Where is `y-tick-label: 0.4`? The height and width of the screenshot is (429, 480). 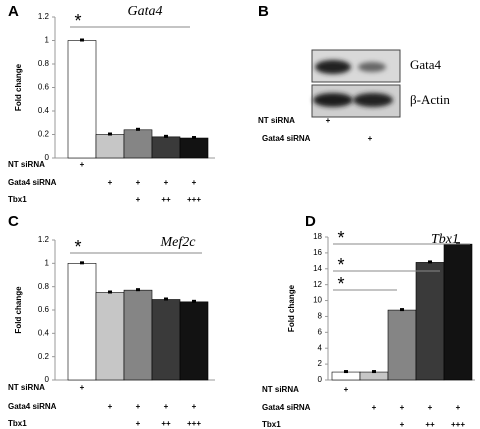
y-tick-label: 0.4 is located at coordinates (44, 110).